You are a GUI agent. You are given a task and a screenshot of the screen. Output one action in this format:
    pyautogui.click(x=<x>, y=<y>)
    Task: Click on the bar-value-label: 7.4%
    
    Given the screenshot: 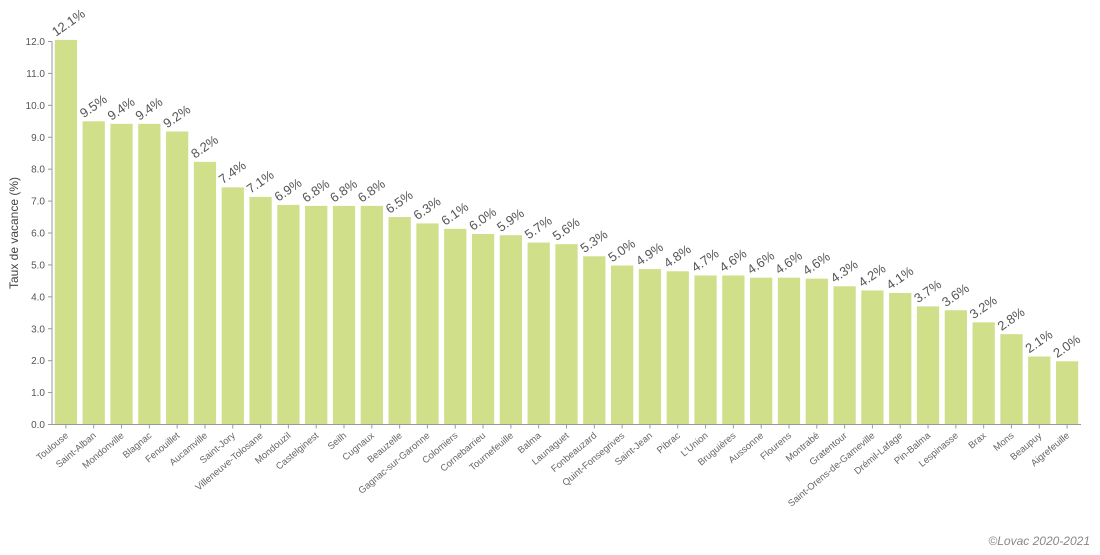 What is the action you would take?
    pyautogui.click(x=232, y=172)
    